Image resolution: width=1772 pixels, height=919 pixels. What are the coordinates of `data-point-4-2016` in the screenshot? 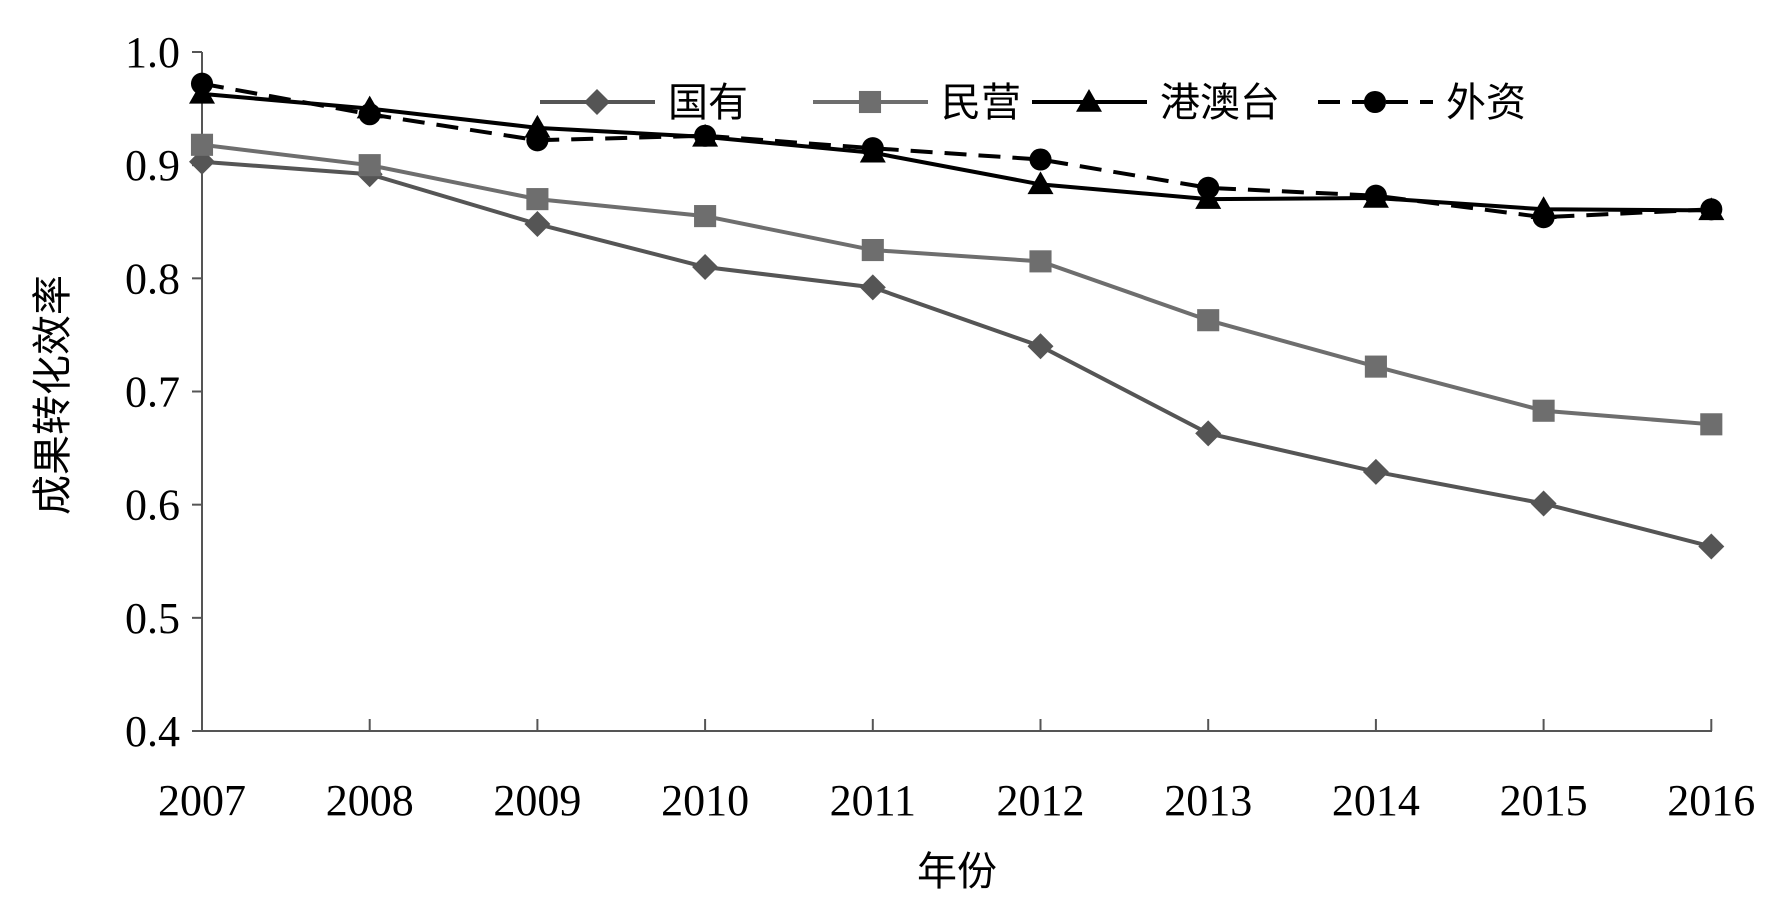 It's located at (1711, 209).